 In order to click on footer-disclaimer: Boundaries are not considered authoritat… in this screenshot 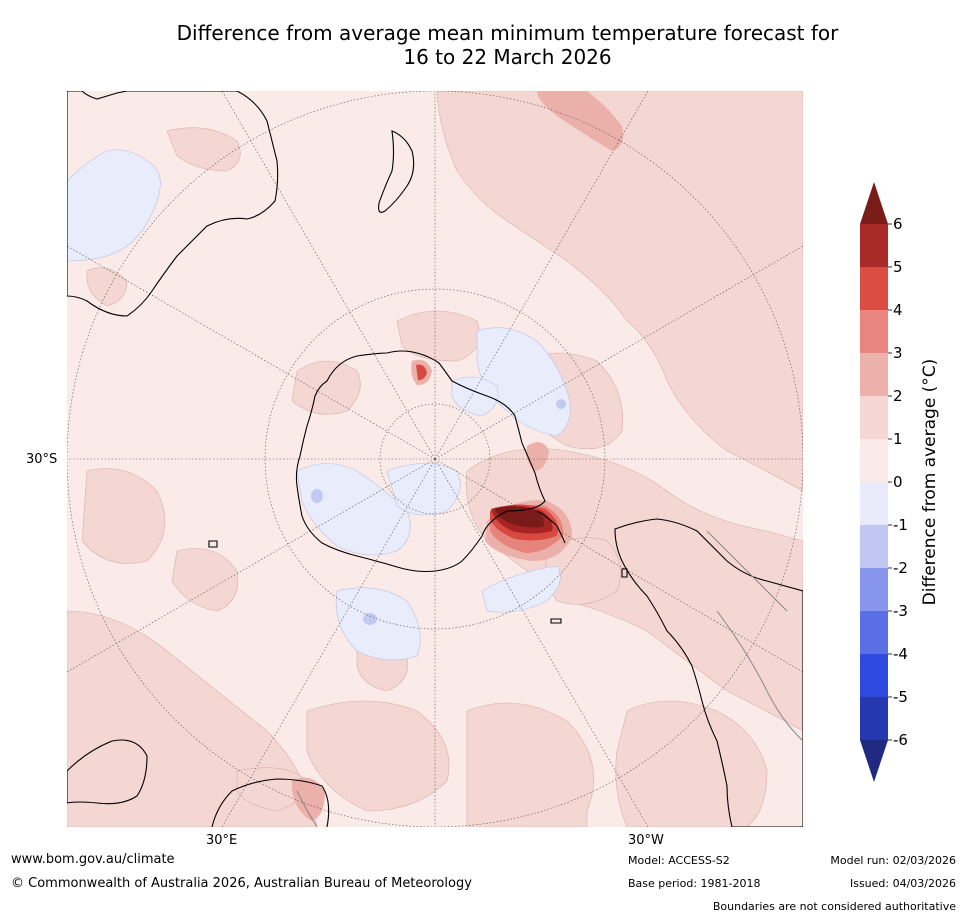, I will do `click(834, 906)`.